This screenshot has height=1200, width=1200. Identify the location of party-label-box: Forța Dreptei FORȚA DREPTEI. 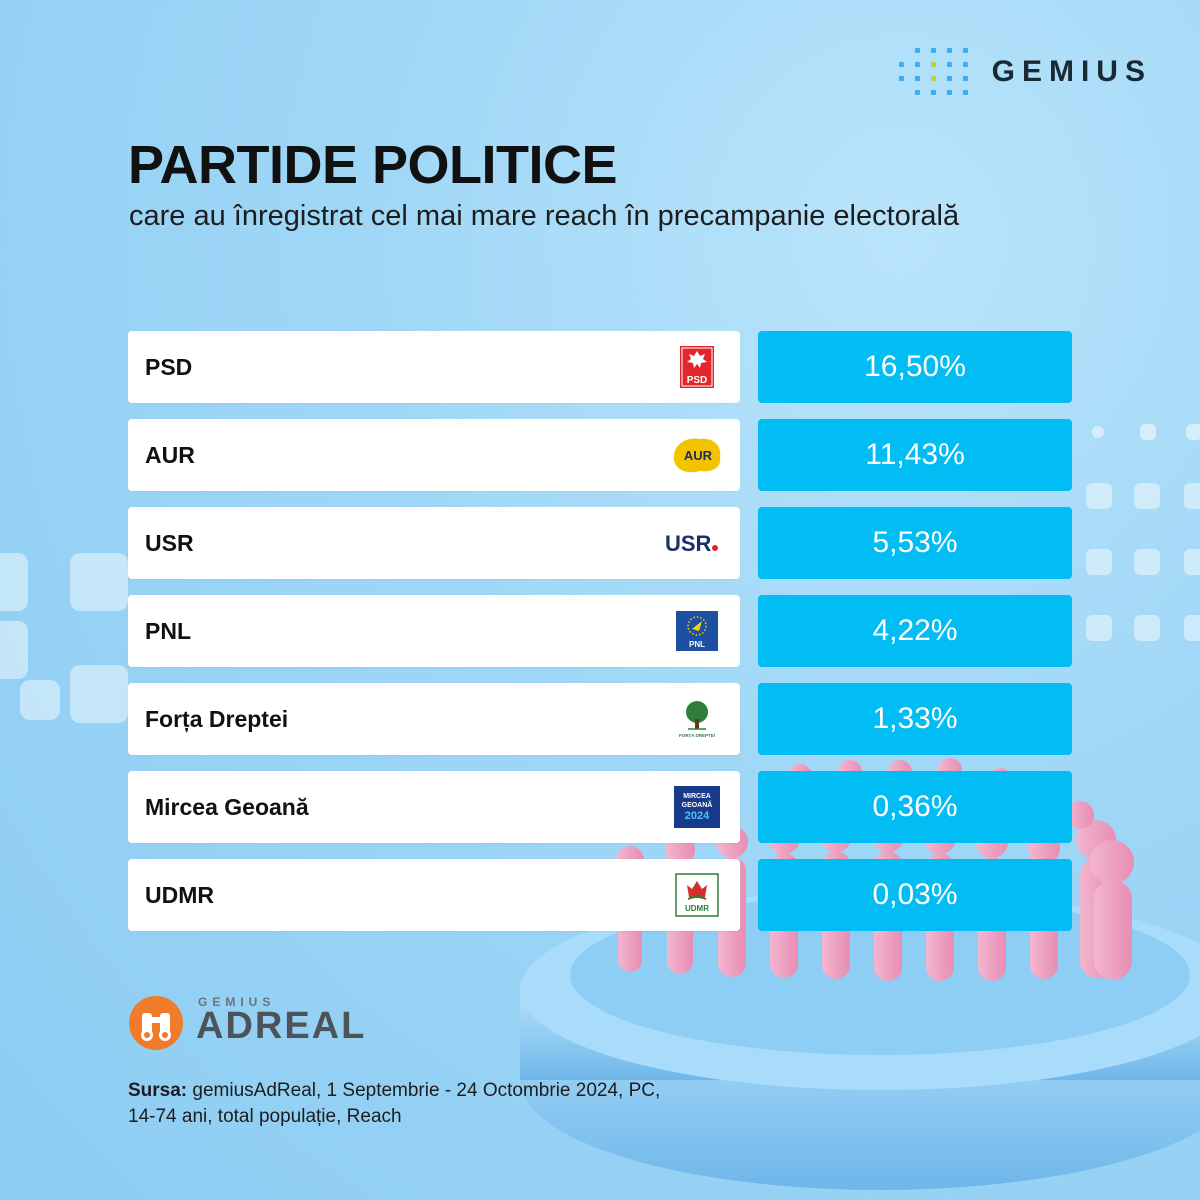
(434, 719).